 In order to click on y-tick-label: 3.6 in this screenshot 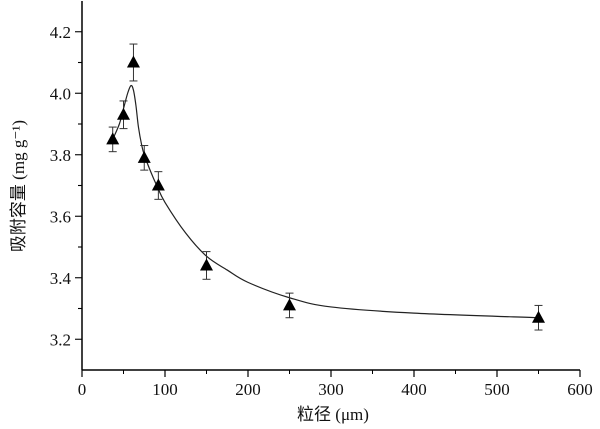, I will do `click(60, 216)`.